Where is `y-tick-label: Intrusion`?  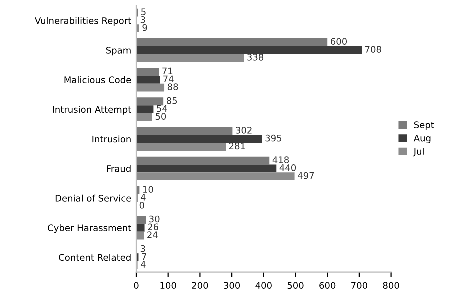 y-tick-label: Intrusion is located at coordinates (111, 139).